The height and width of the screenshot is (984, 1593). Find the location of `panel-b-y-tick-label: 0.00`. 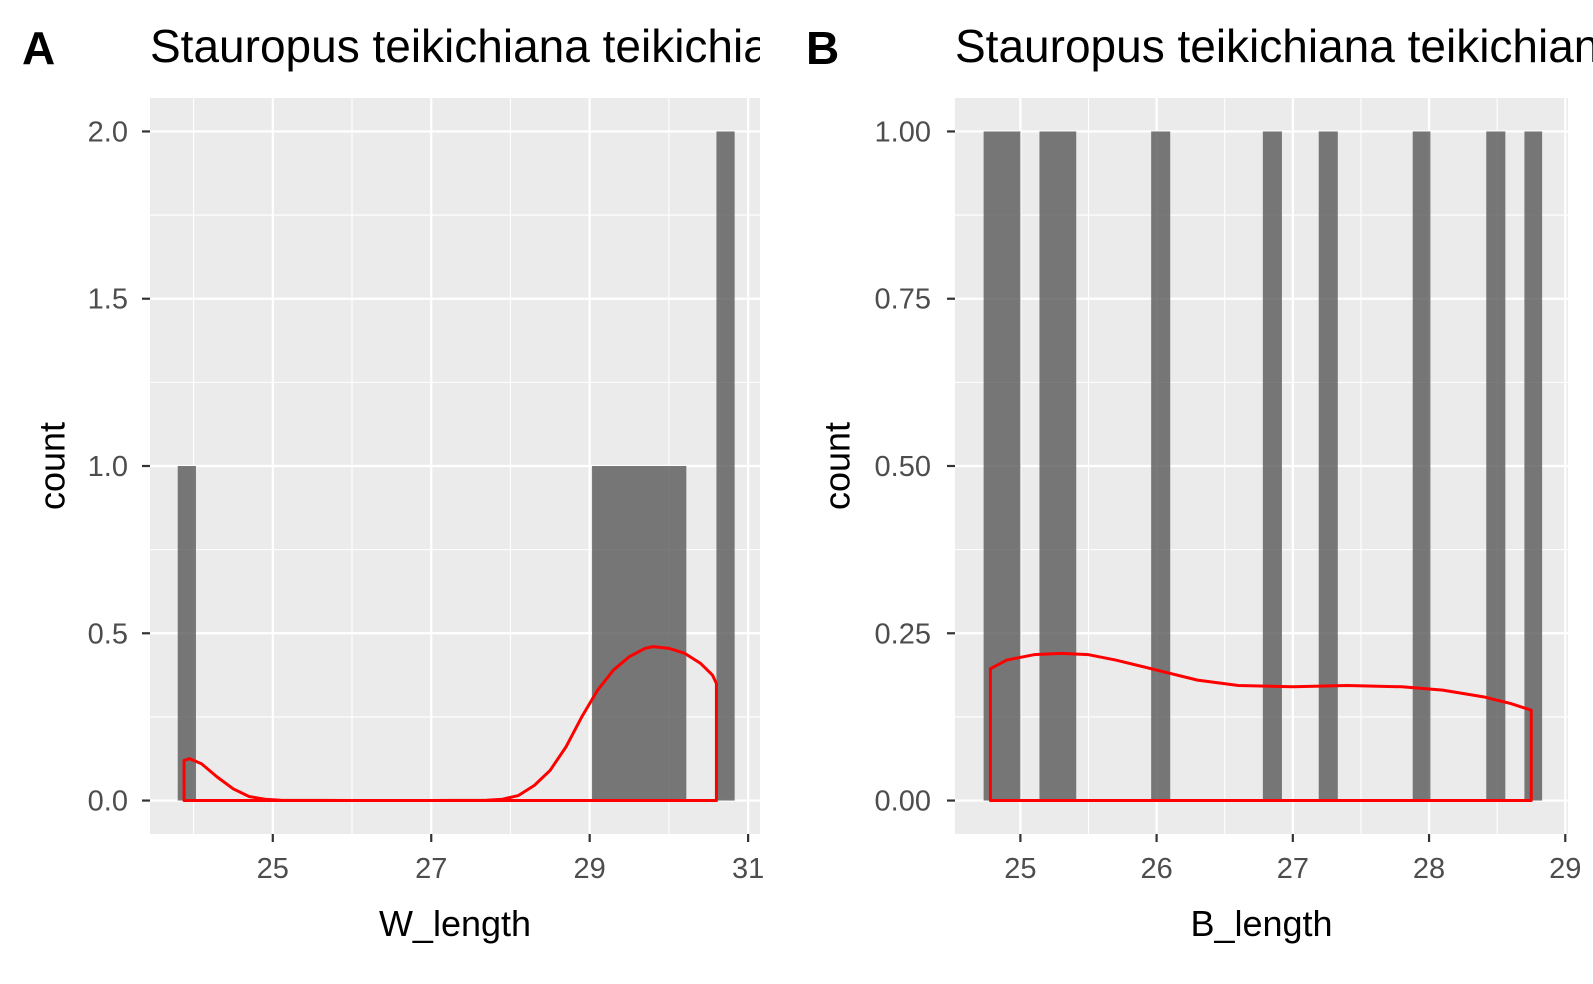

panel-b-y-tick-label: 0.00 is located at coordinates (903, 802).